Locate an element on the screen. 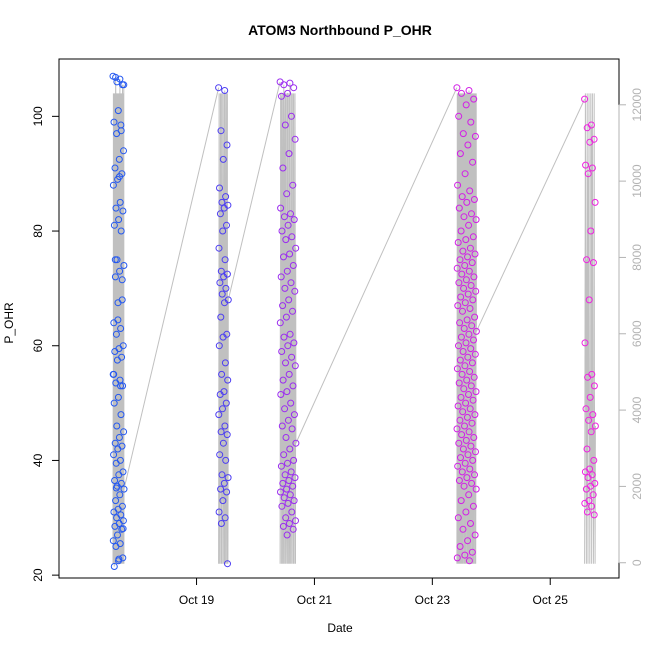  y2-tick-label: 8000 is located at coordinates (637, 257).